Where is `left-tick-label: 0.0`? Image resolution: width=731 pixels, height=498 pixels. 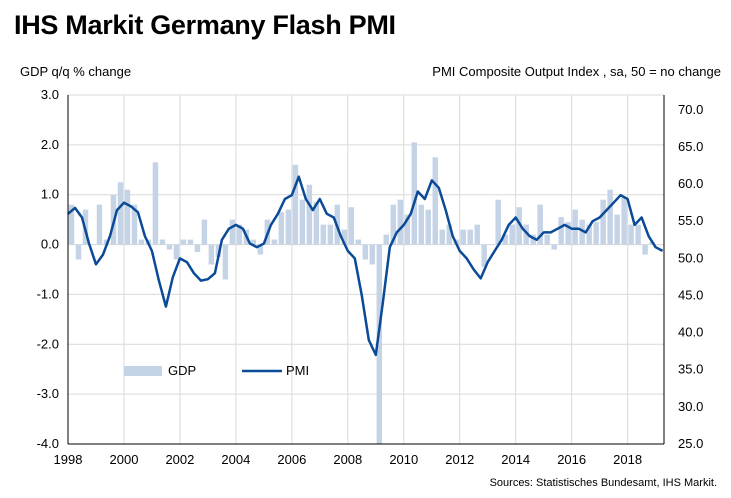
left-tick-label: 0.0 is located at coordinates (50, 244).